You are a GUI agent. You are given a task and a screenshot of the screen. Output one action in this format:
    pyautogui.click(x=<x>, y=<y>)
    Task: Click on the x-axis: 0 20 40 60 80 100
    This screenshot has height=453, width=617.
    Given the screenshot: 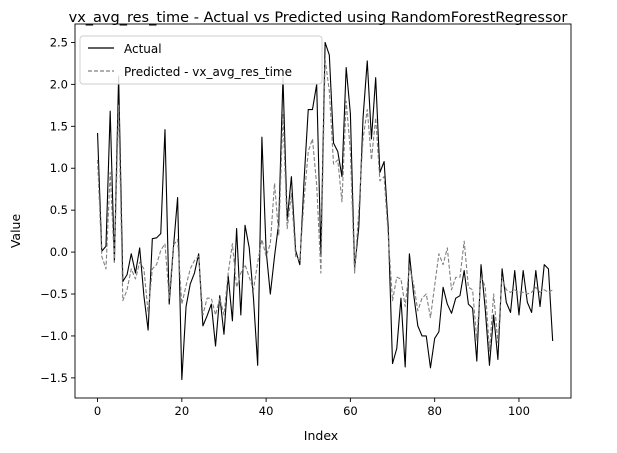 What is the action you would take?
    pyautogui.click(x=312, y=408)
    